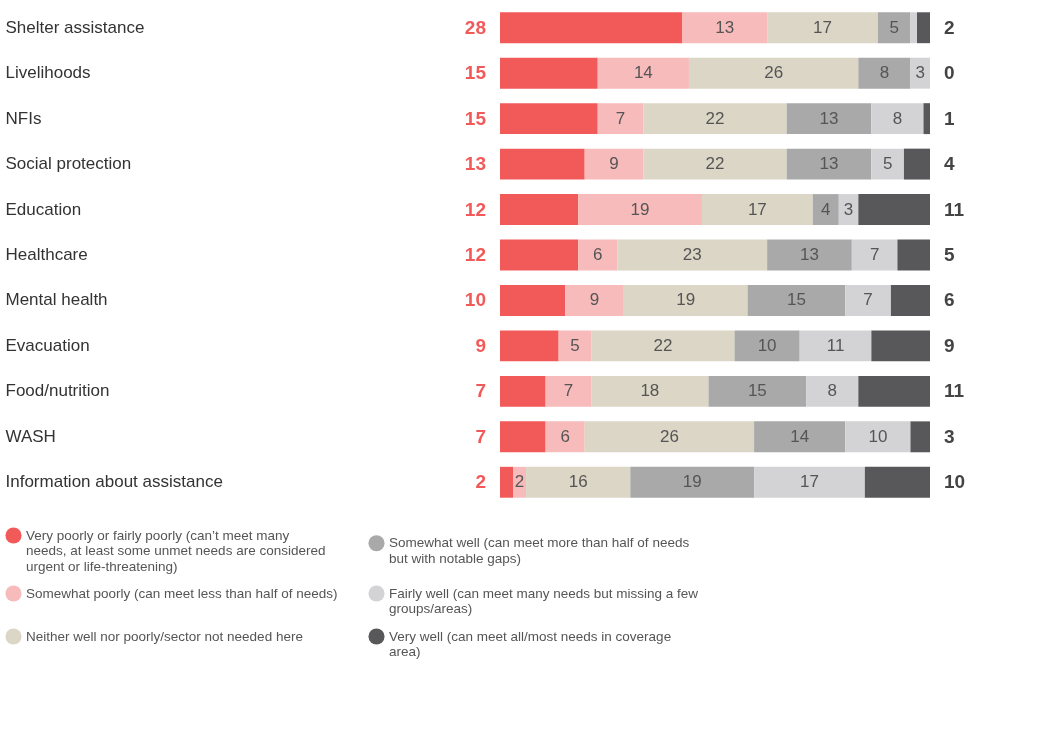  I want to click on y-tick-label: Social protection, so click(68, 164).